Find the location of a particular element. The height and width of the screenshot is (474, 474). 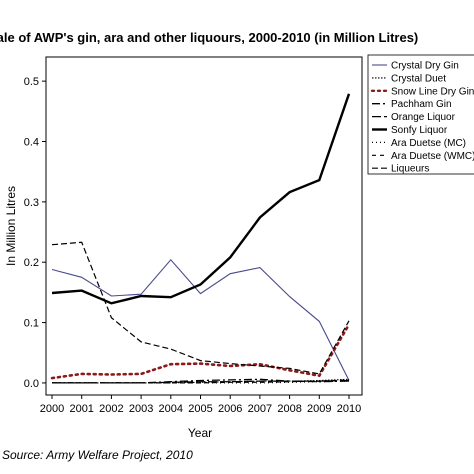

y-axis: 0.0 0.1 0.2 0.3 0.4 0.5 is located at coordinates (35, 233).